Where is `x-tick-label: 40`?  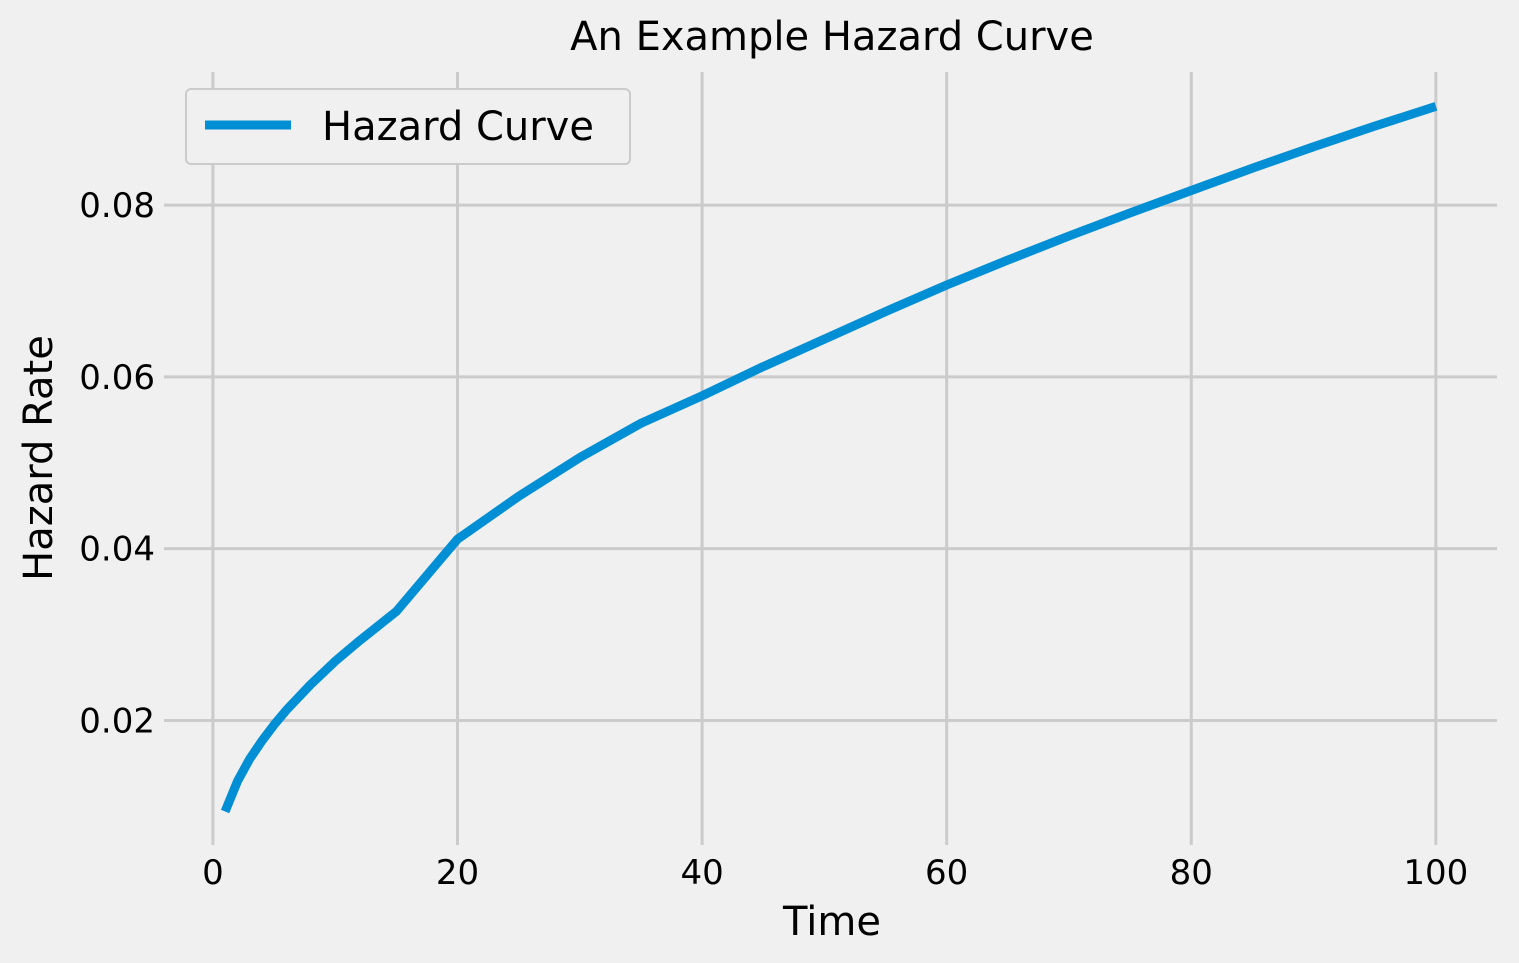
x-tick-label: 40 is located at coordinates (701, 873).